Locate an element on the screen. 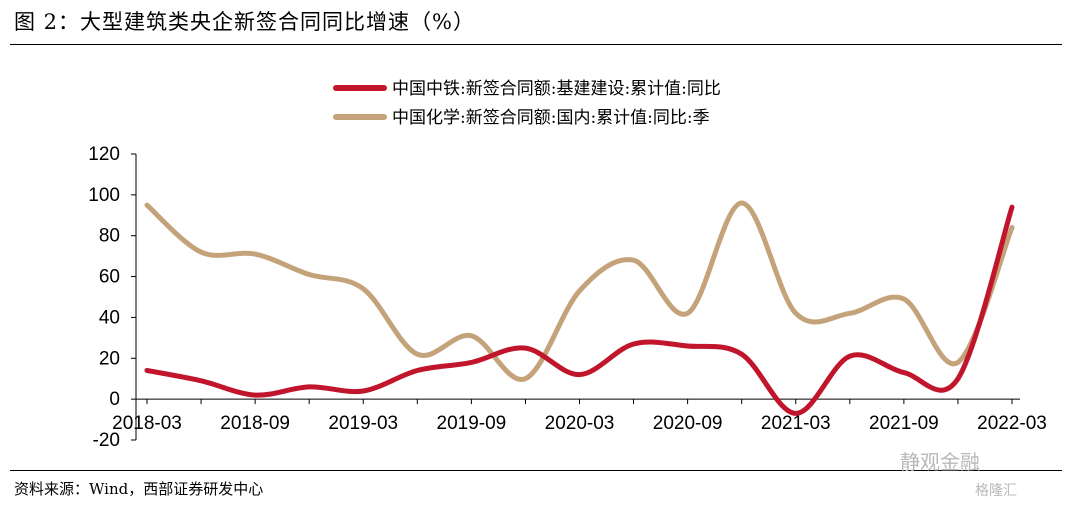  x-tick-label: 2019-09 is located at coordinates (472, 423).